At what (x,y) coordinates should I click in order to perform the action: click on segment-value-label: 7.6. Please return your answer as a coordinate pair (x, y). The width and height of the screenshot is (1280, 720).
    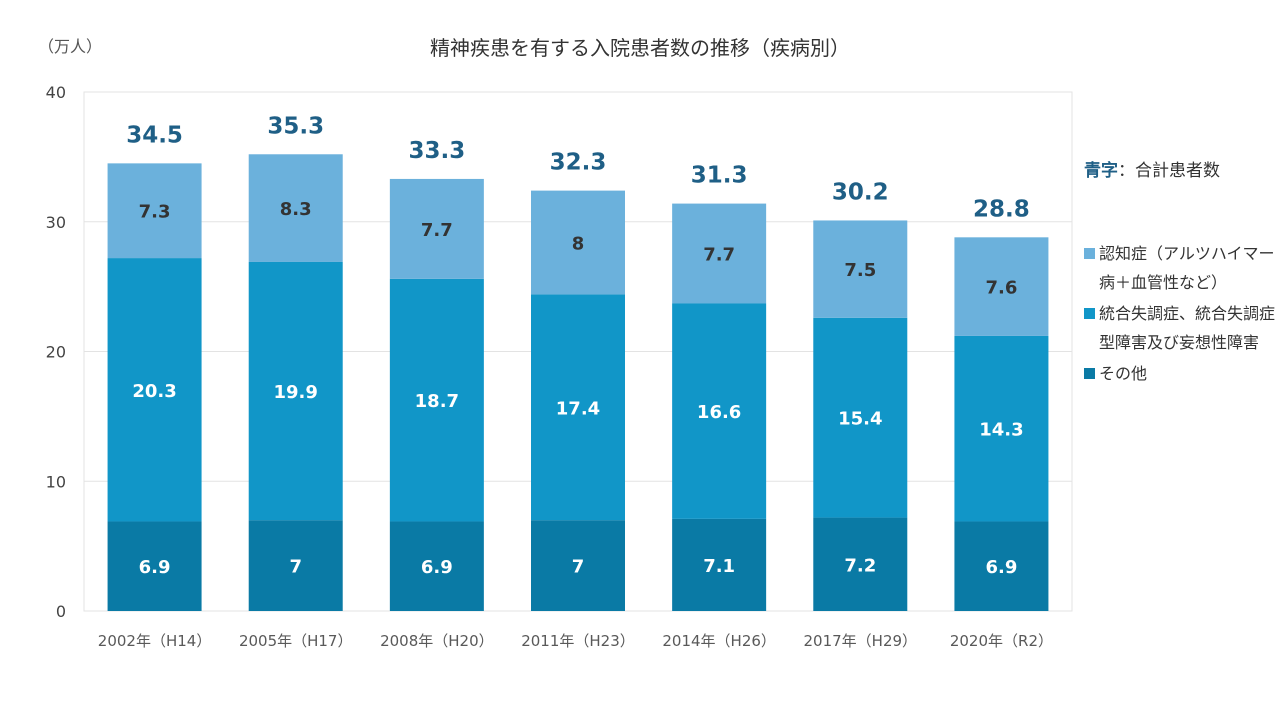
    Looking at the image, I should click on (1001, 288).